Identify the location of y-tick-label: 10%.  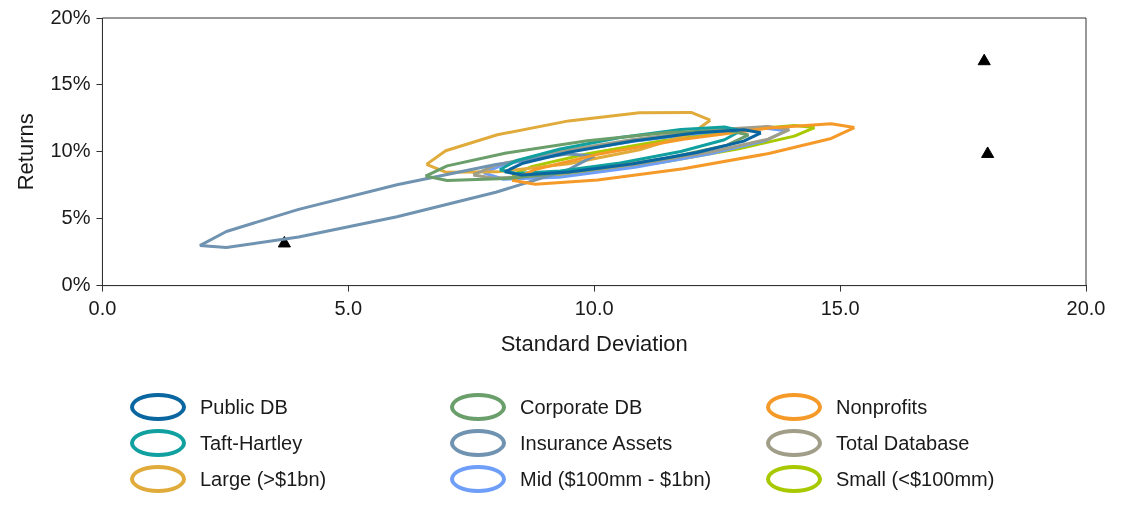
(70, 150).